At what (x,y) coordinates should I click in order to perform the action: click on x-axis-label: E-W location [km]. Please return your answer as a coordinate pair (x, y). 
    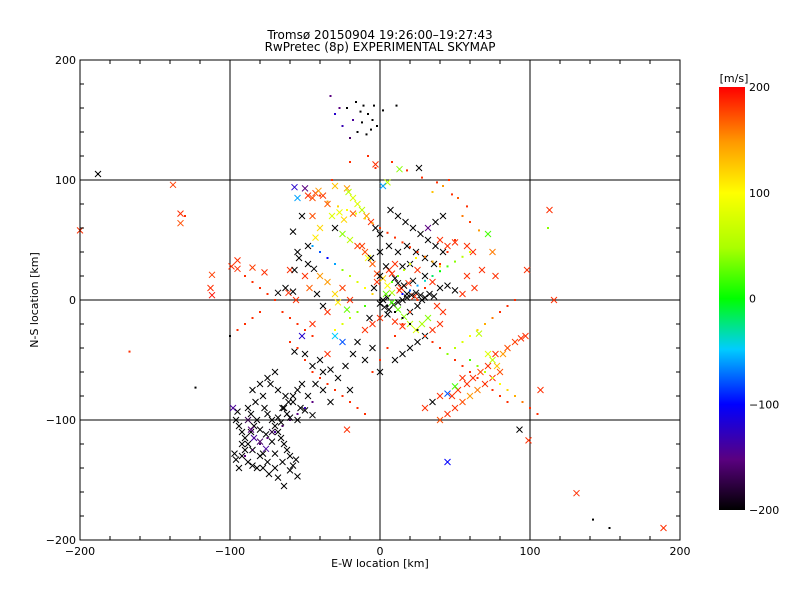
    Looking at the image, I should click on (380, 563).